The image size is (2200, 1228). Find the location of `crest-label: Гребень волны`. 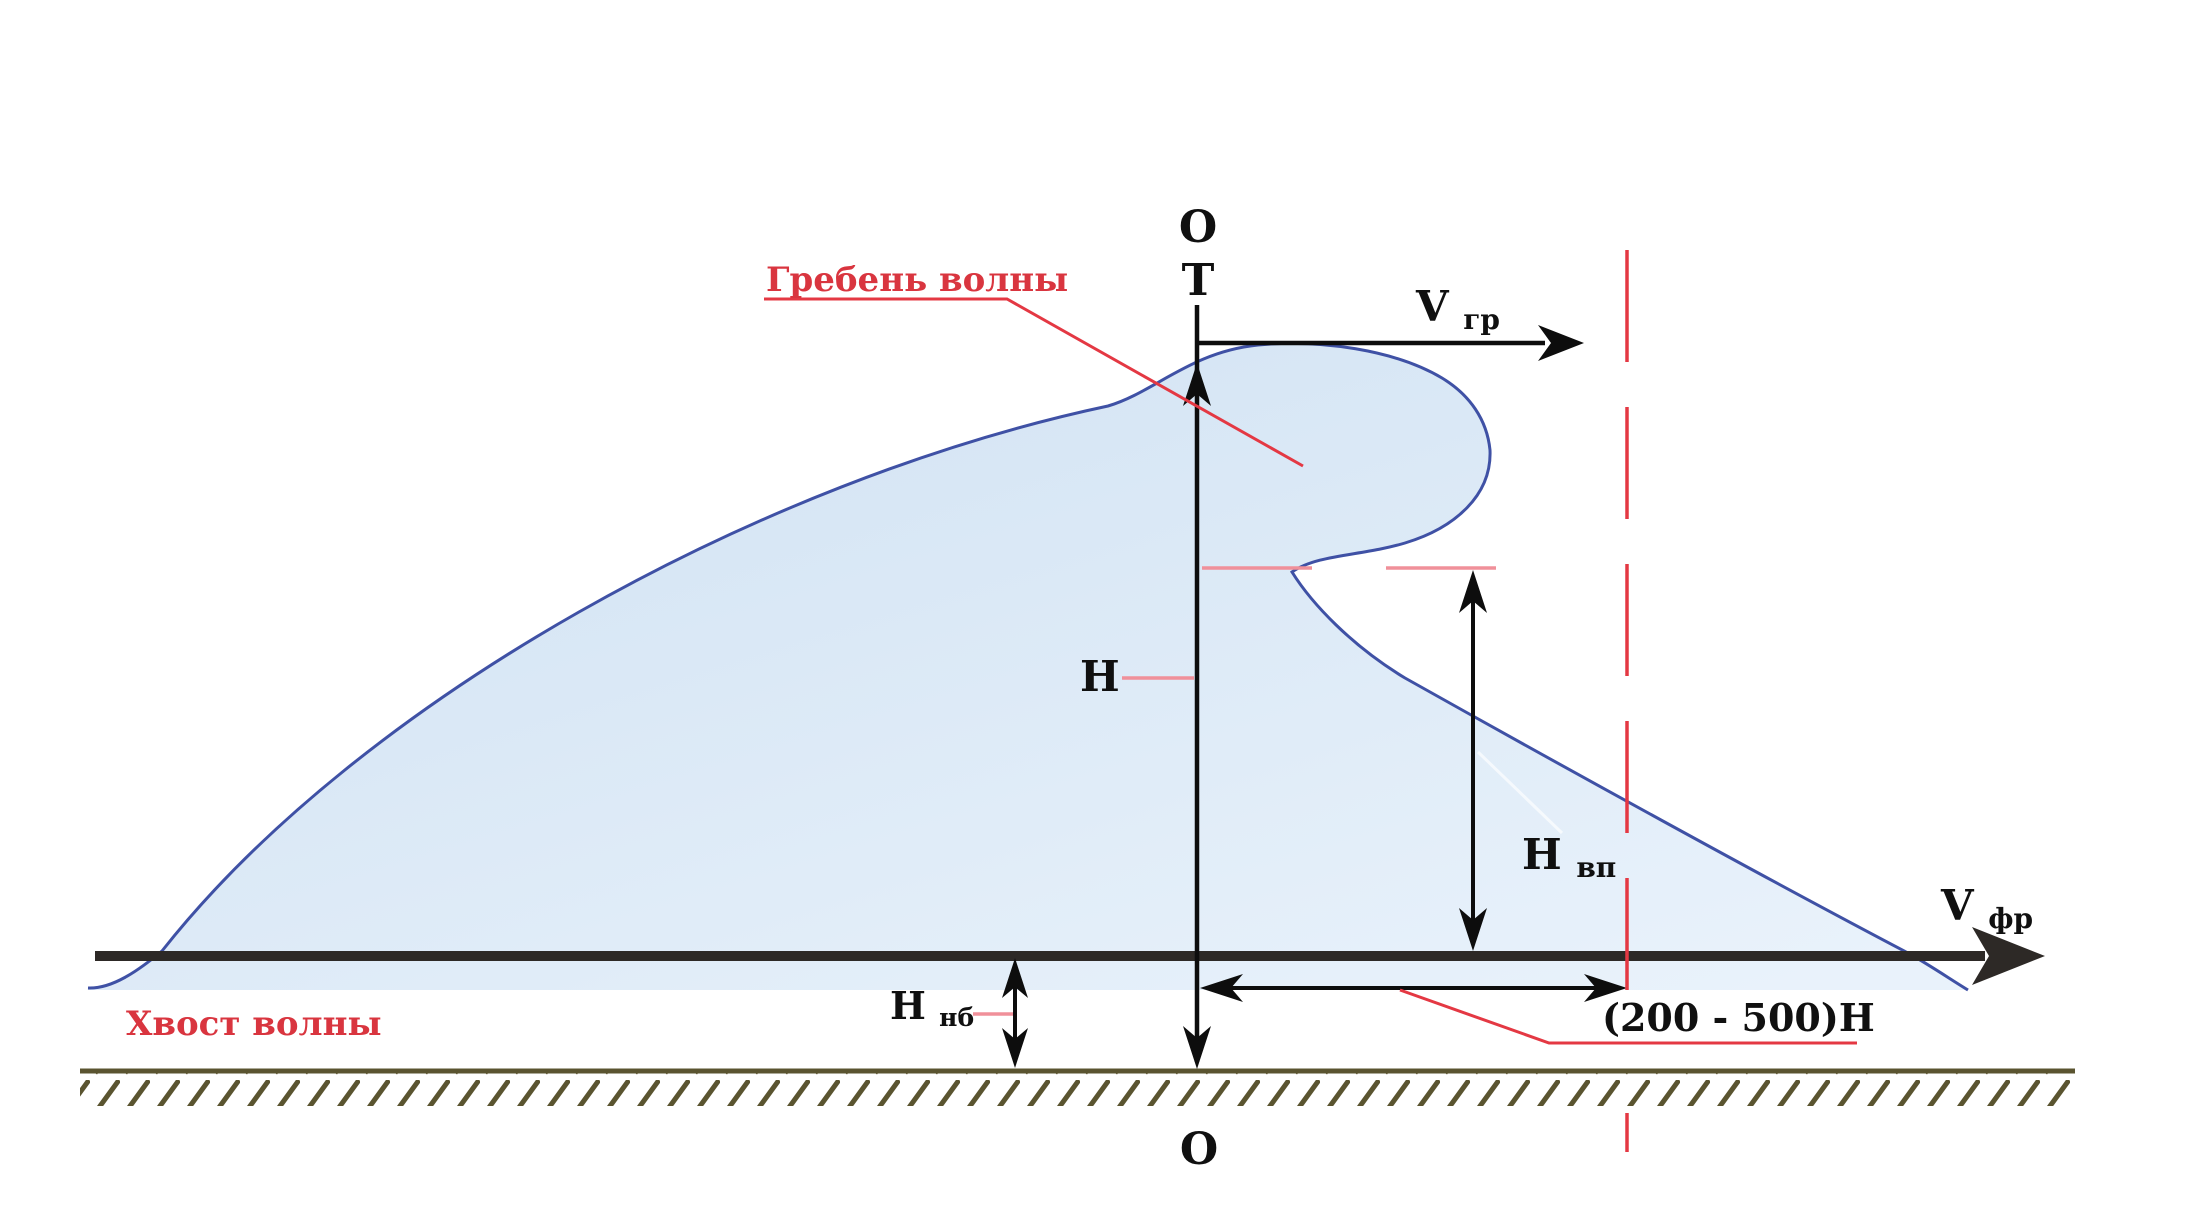

crest-label: Гребень волны is located at coordinates (917, 280).